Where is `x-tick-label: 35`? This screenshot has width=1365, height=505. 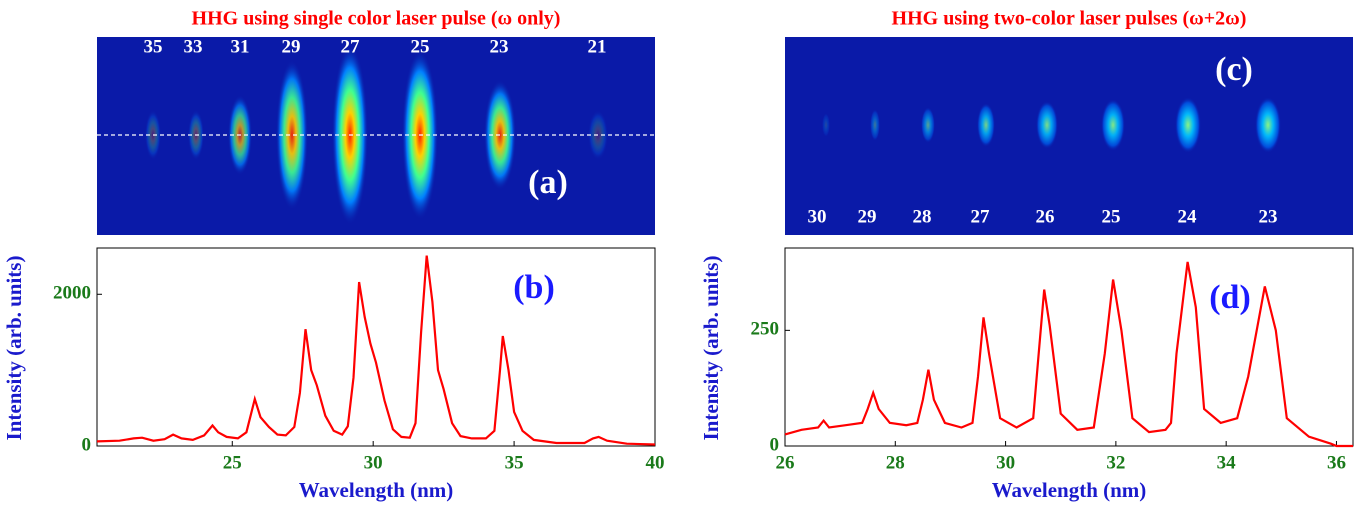
x-tick-label: 35 is located at coordinates (514, 462).